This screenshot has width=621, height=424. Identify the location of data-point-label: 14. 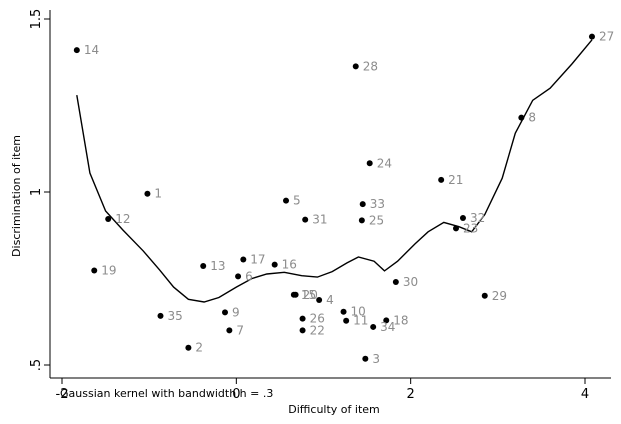
(91, 50).